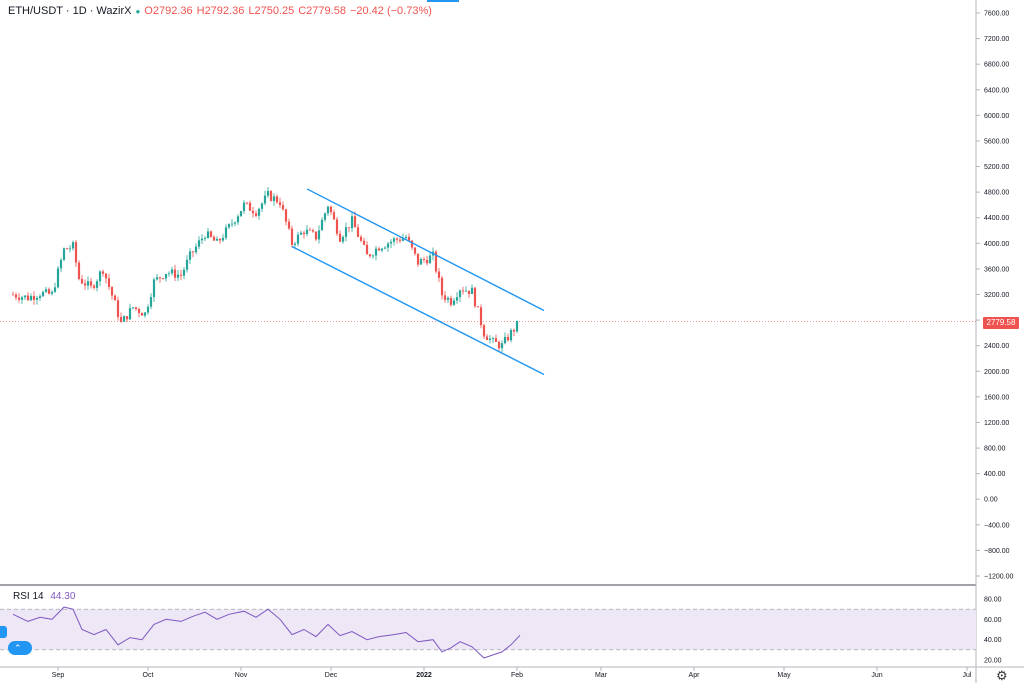 This screenshot has height=684, width=1024. What do you see at coordinates (63, 596) in the screenshot?
I see `rsi-value: 44.30` at bounding box center [63, 596].